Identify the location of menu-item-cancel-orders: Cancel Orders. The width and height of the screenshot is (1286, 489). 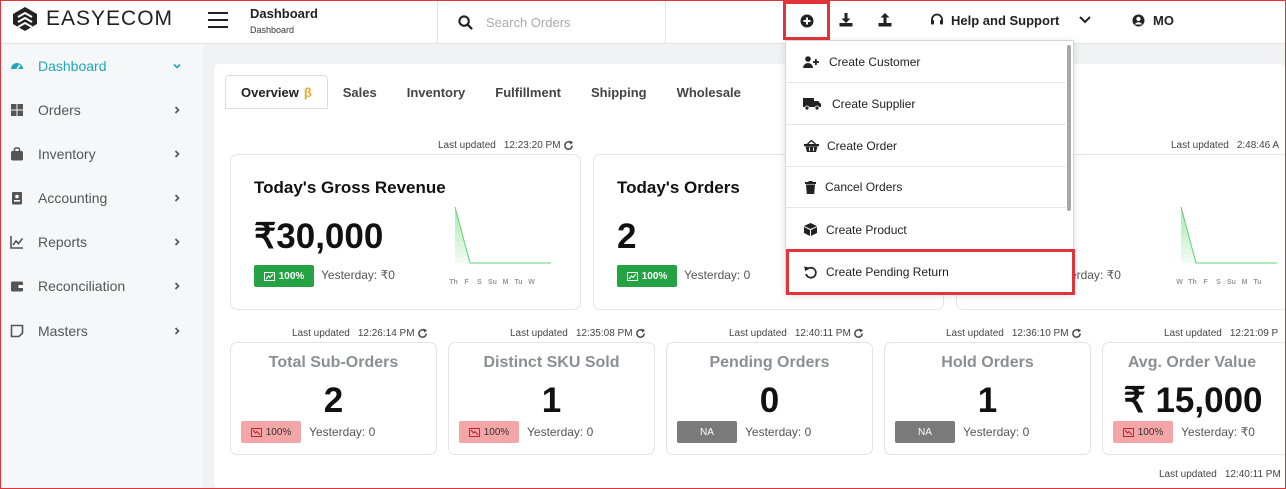
(926, 187).